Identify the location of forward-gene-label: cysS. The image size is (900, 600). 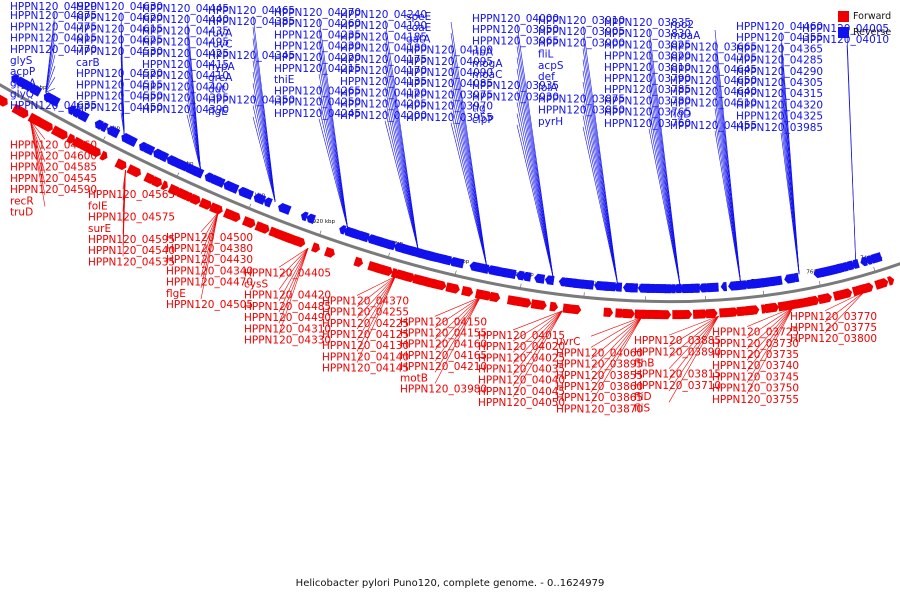
(256, 284).